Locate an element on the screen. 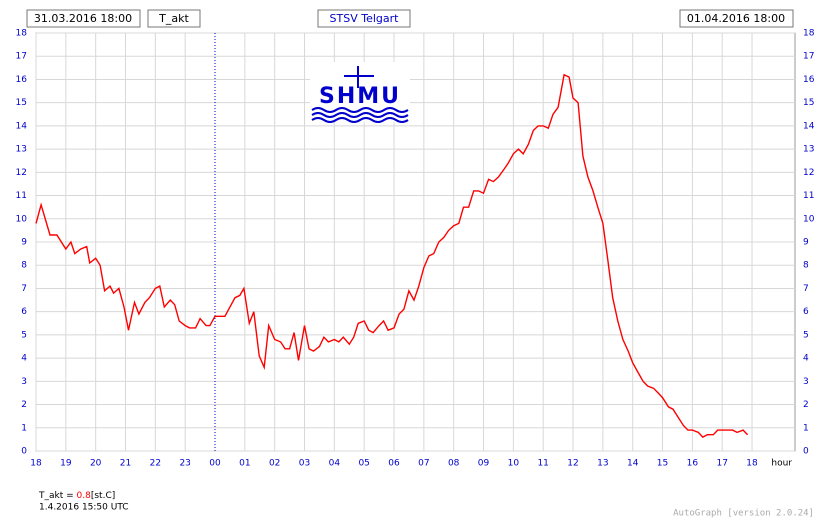 This screenshot has height=525, width=820. y-tick-label: 4 is located at coordinates (24, 359).